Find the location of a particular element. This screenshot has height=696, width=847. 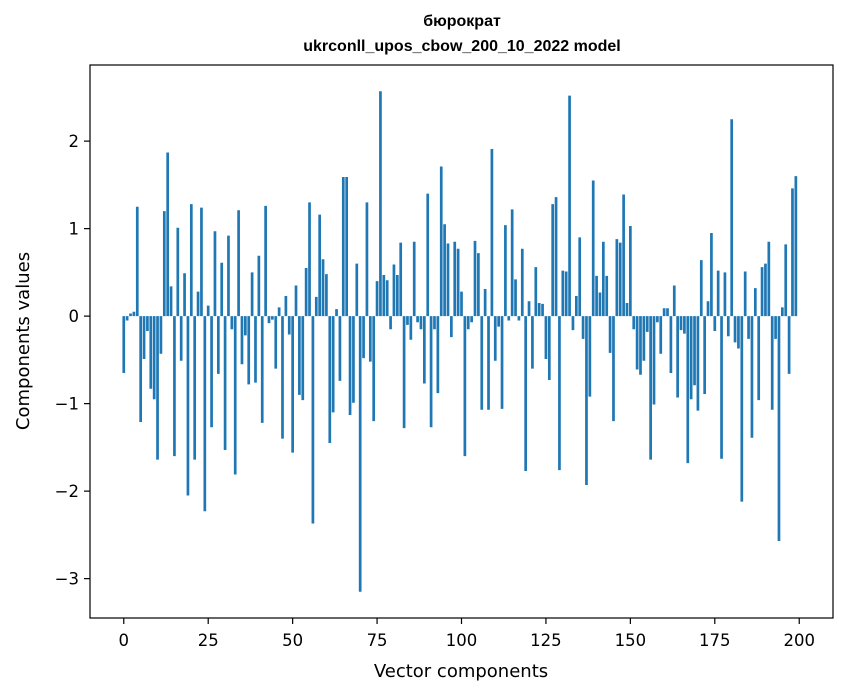

x-axis-label: Vector components is located at coordinates (461, 671).